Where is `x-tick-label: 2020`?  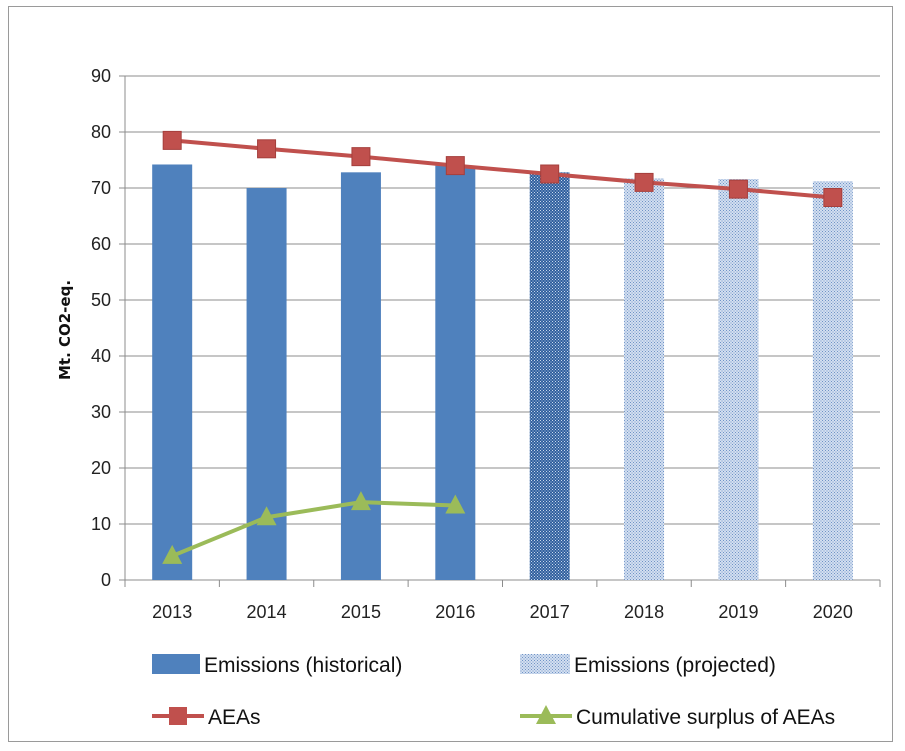 x-tick-label: 2020 is located at coordinates (833, 612).